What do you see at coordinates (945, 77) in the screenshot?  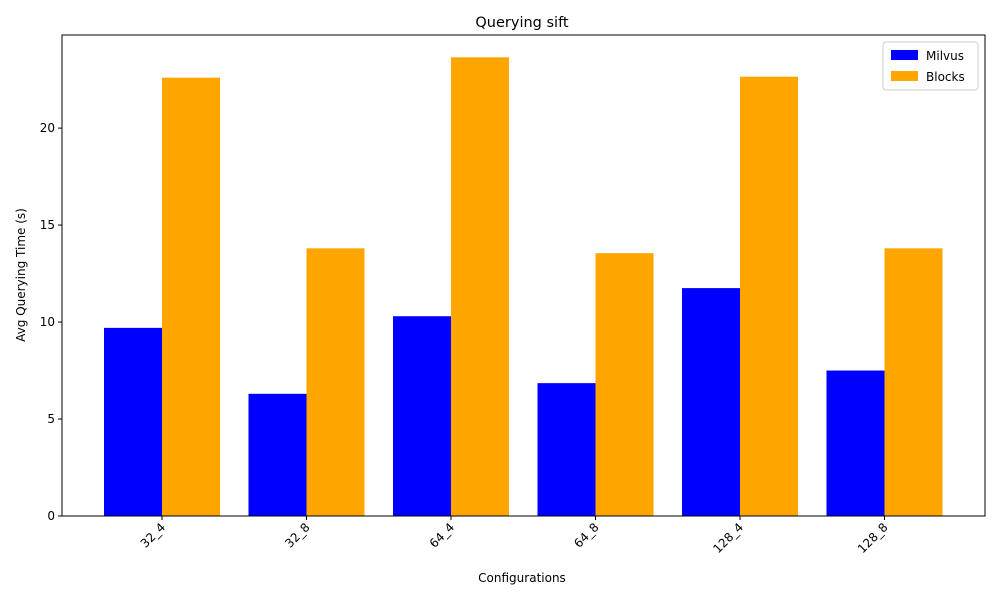 I see `legend-label-blocks: Blocks` at bounding box center [945, 77].